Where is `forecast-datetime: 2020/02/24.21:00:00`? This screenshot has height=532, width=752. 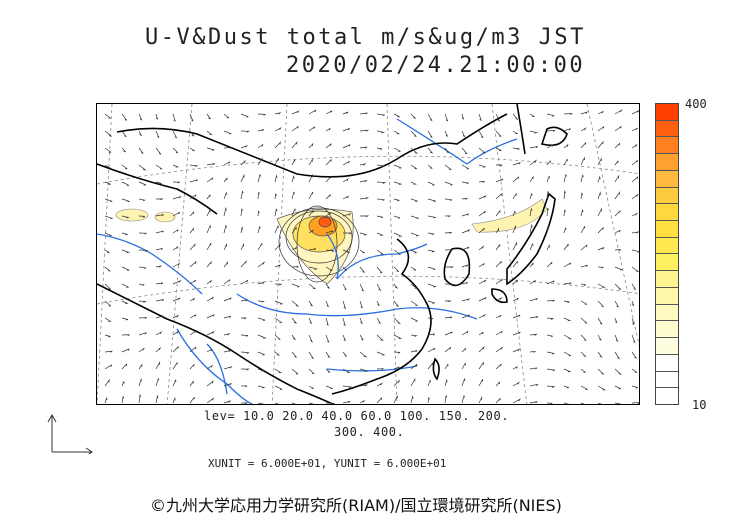 forecast-datetime: 2020/02/24.21:00:00 is located at coordinates (436, 65).